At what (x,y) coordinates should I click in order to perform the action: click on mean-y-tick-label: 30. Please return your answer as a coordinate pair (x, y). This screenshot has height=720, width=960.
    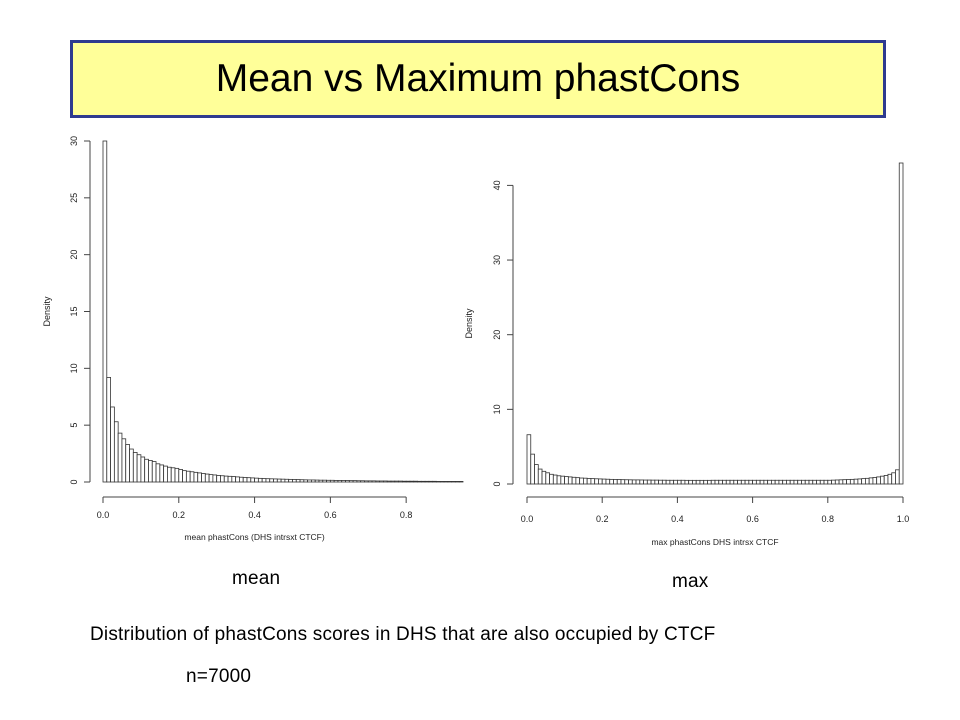
    Looking at the image, I should click on (74, 141).